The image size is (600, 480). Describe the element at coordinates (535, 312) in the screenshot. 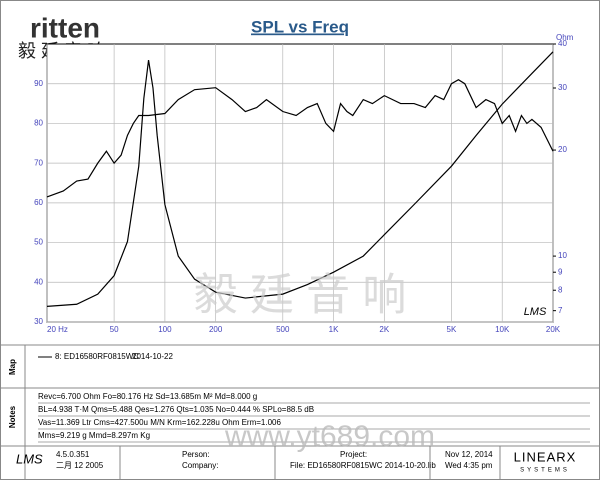

I see `plot-lms: LMS` at that location.